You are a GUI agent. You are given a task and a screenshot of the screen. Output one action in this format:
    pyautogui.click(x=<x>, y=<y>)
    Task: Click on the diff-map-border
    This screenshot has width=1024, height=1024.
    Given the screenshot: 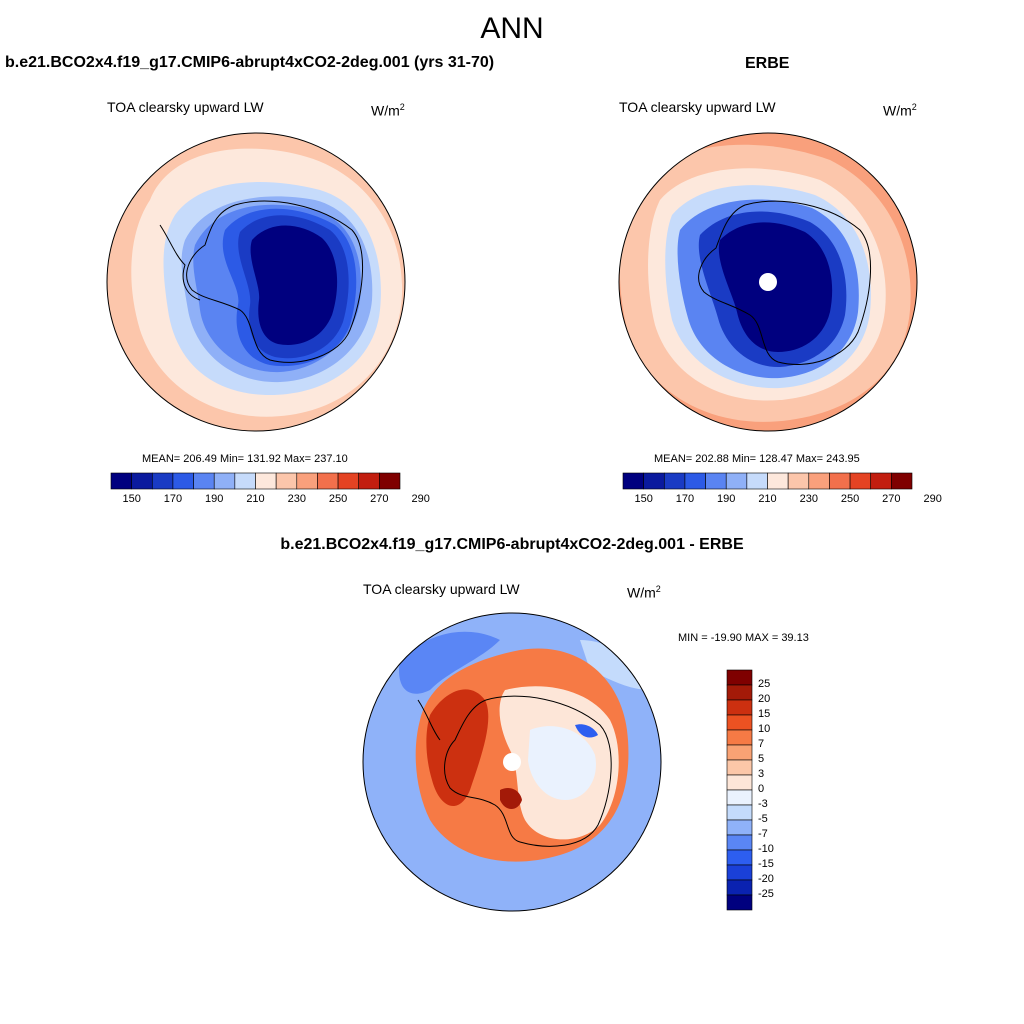 What is the action you would take?
    pyautogui.click(x=512, y=762)
    